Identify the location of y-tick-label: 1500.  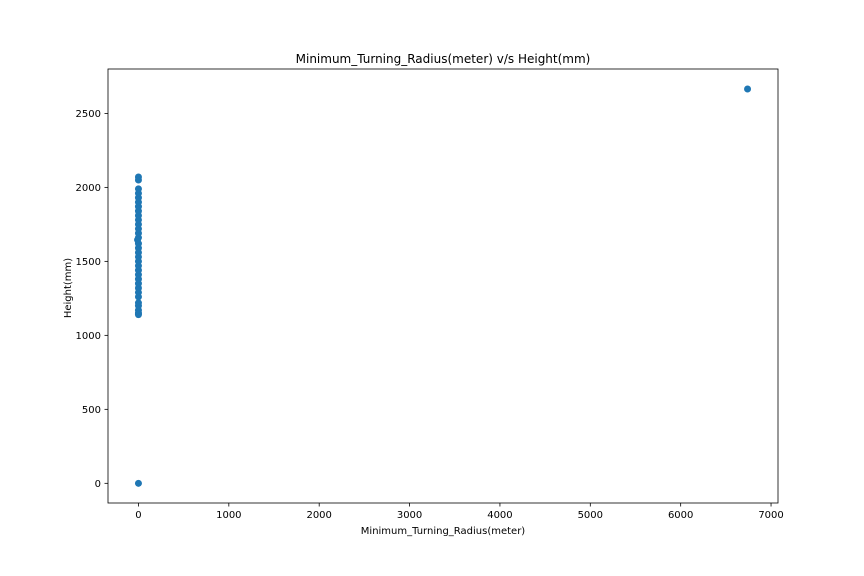
(88, 262).